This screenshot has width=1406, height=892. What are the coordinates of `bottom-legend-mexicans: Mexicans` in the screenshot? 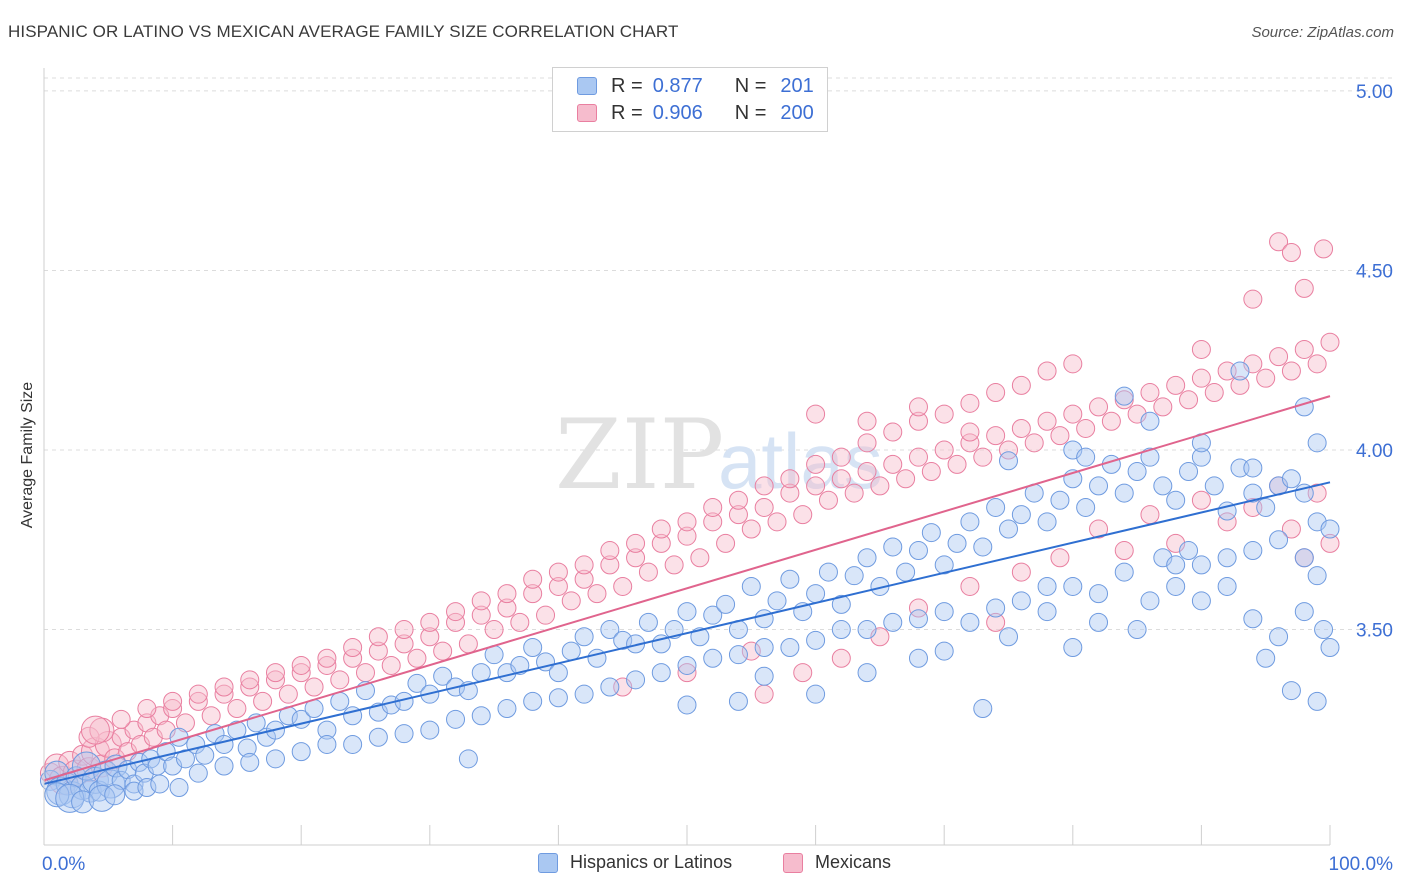 It's located at (837, 862).